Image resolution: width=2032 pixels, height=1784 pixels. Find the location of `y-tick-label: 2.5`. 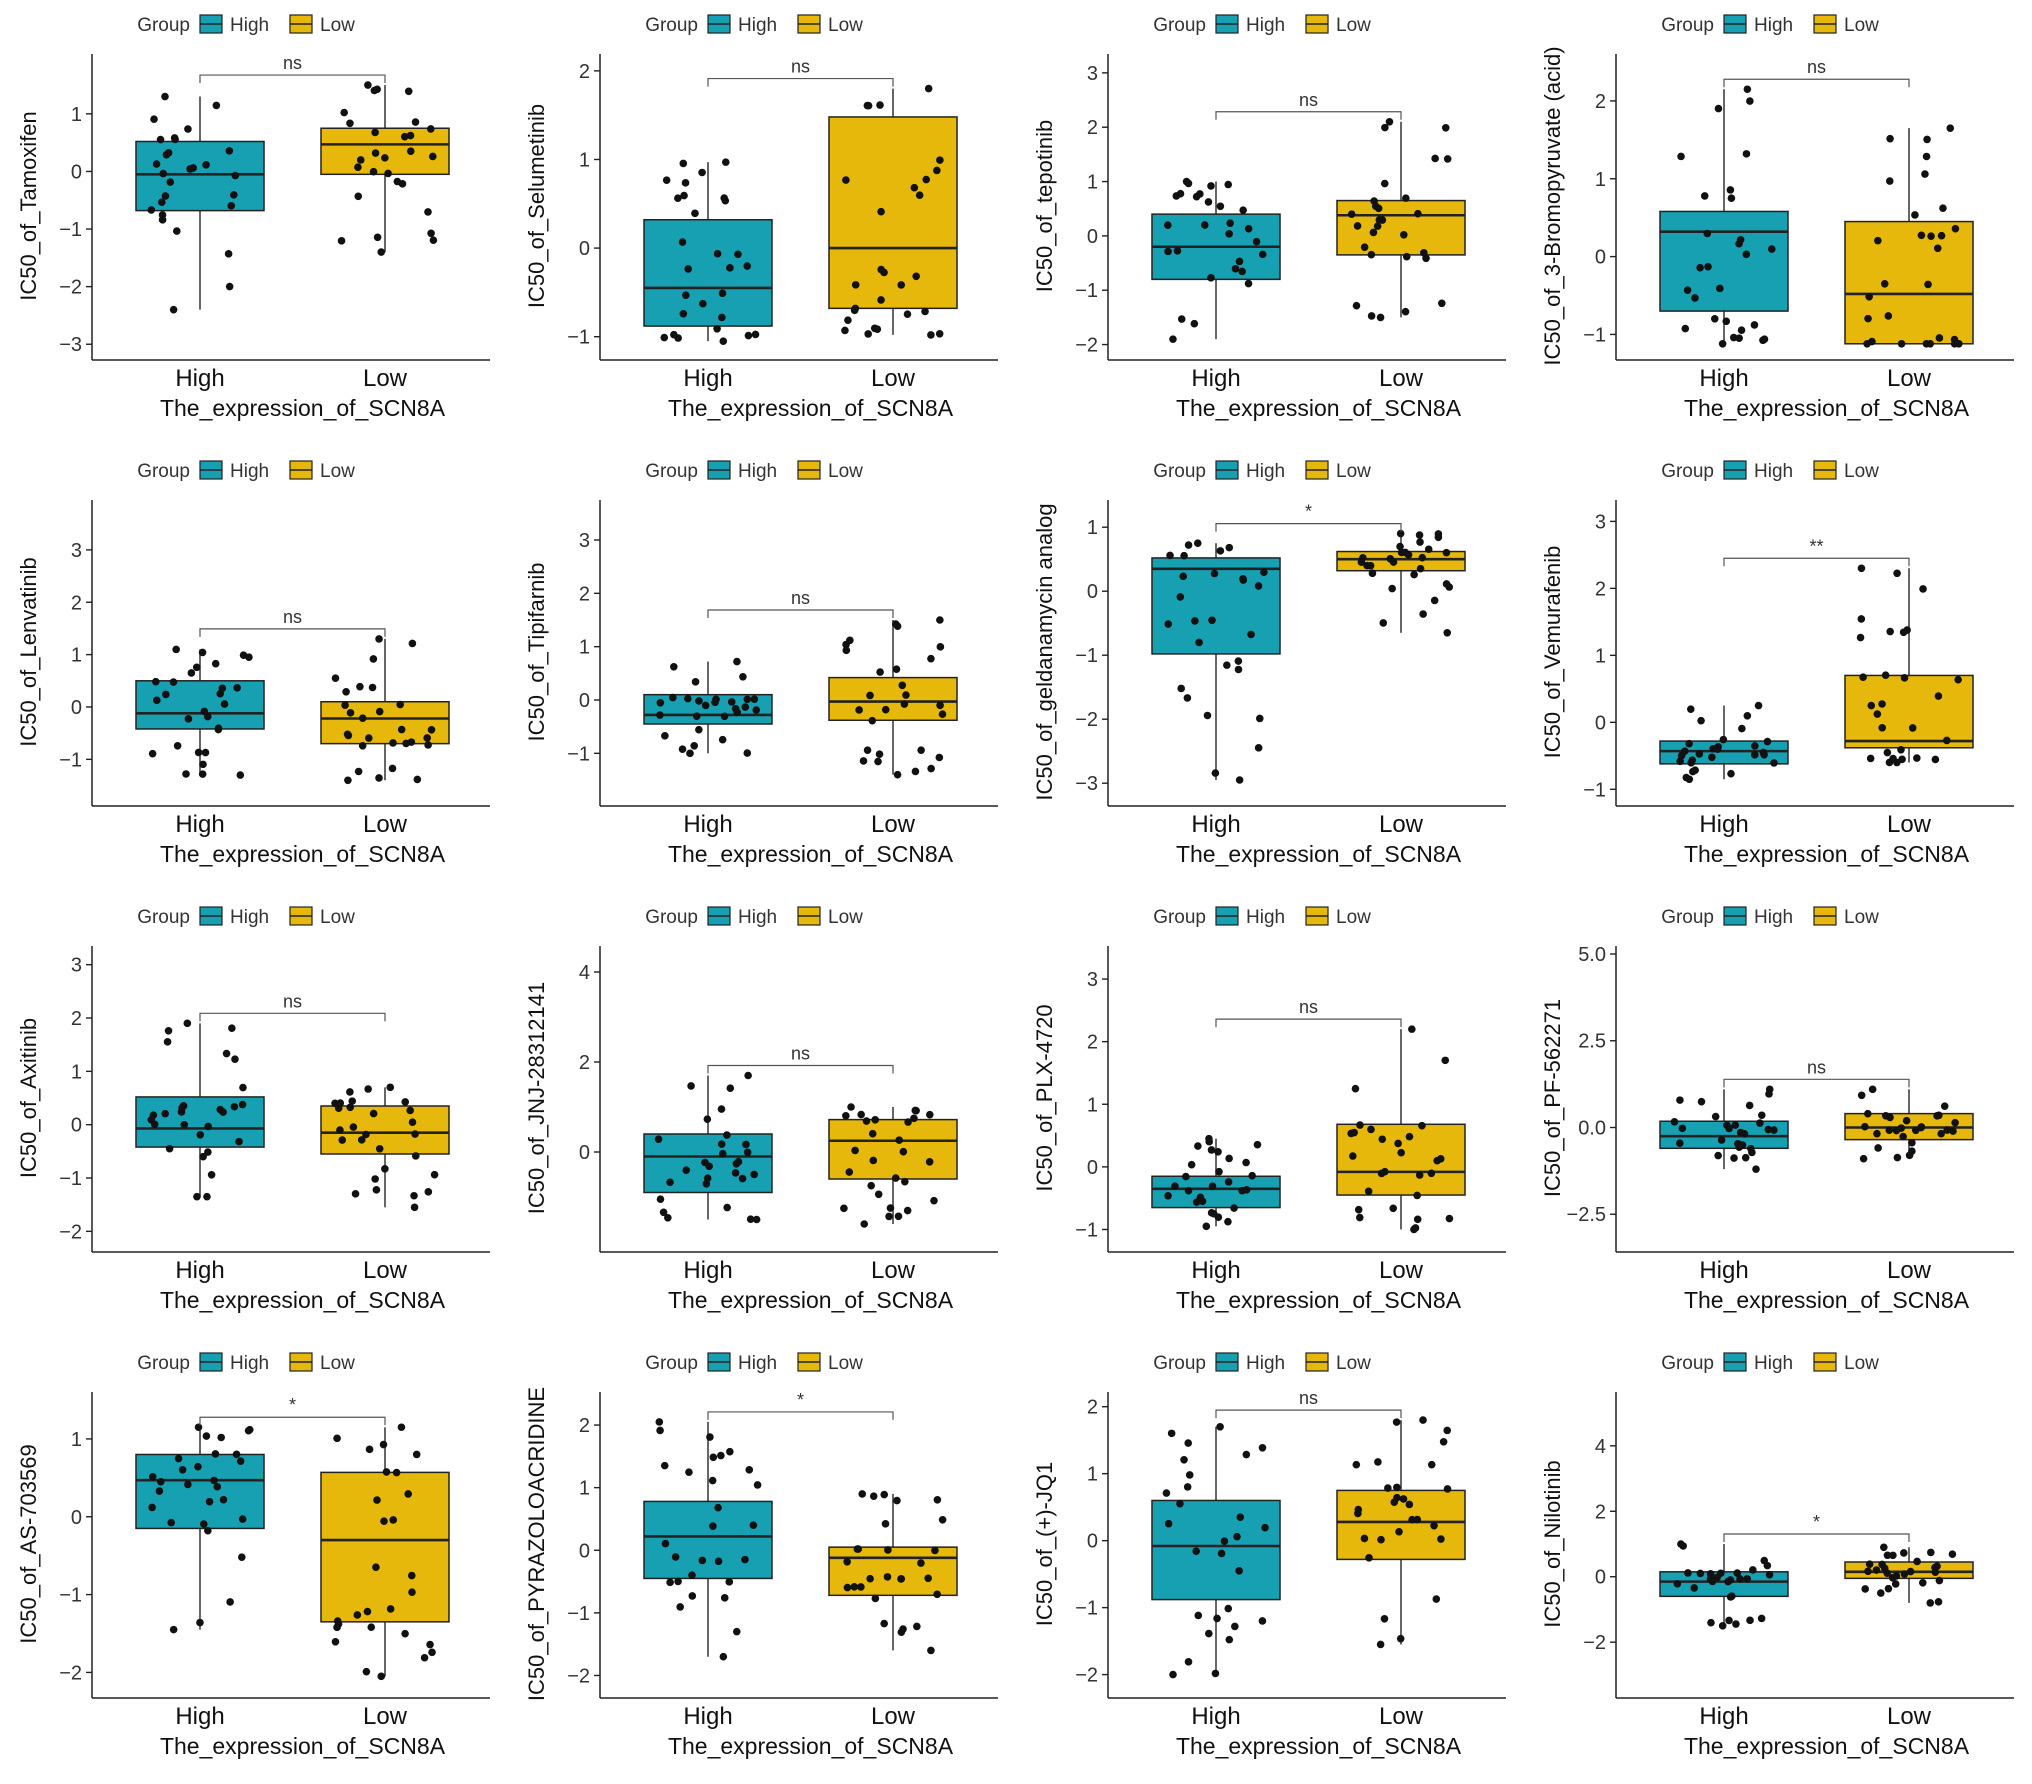

y-tick-label: 2.5 is located at coordinates (1592, 1042).